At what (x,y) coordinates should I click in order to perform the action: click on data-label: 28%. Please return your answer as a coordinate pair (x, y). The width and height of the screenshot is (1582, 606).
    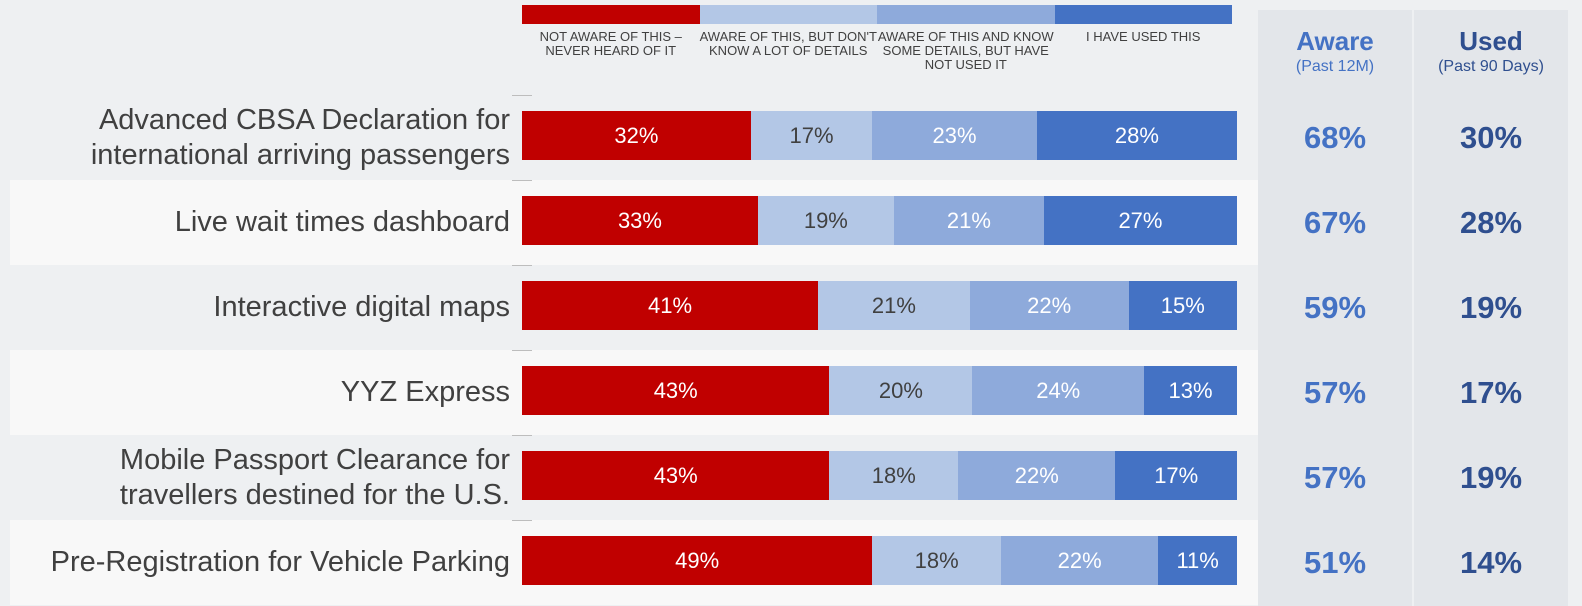
    Looking at the image, I should click on (1136, 135).